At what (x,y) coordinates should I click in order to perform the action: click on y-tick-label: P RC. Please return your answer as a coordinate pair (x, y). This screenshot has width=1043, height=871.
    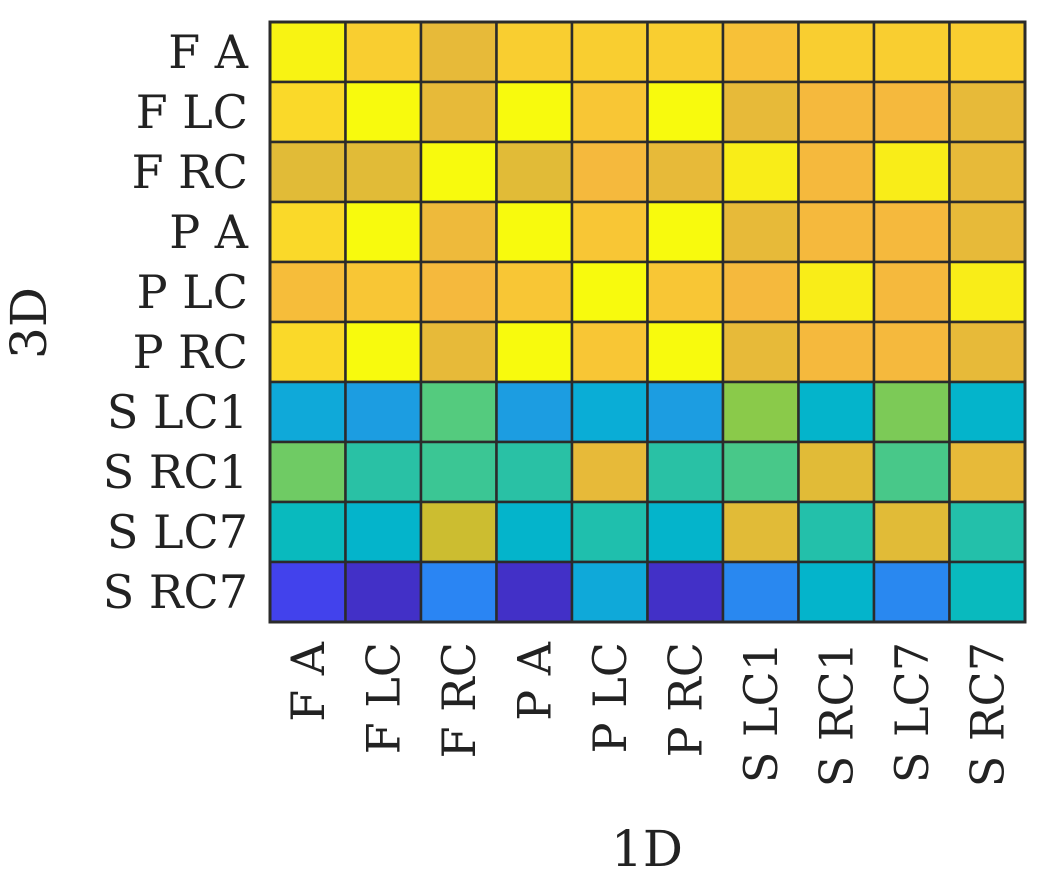
    Looking at the image, I should click on (190, 352).